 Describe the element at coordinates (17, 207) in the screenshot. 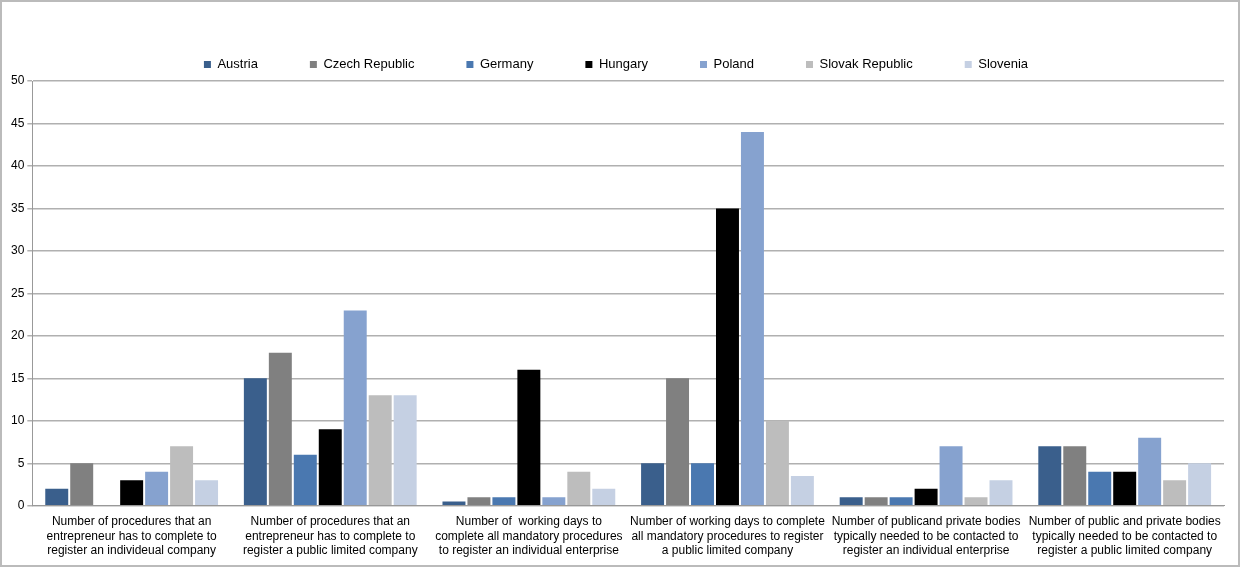

I see `y-tick-label: 35` at that location.